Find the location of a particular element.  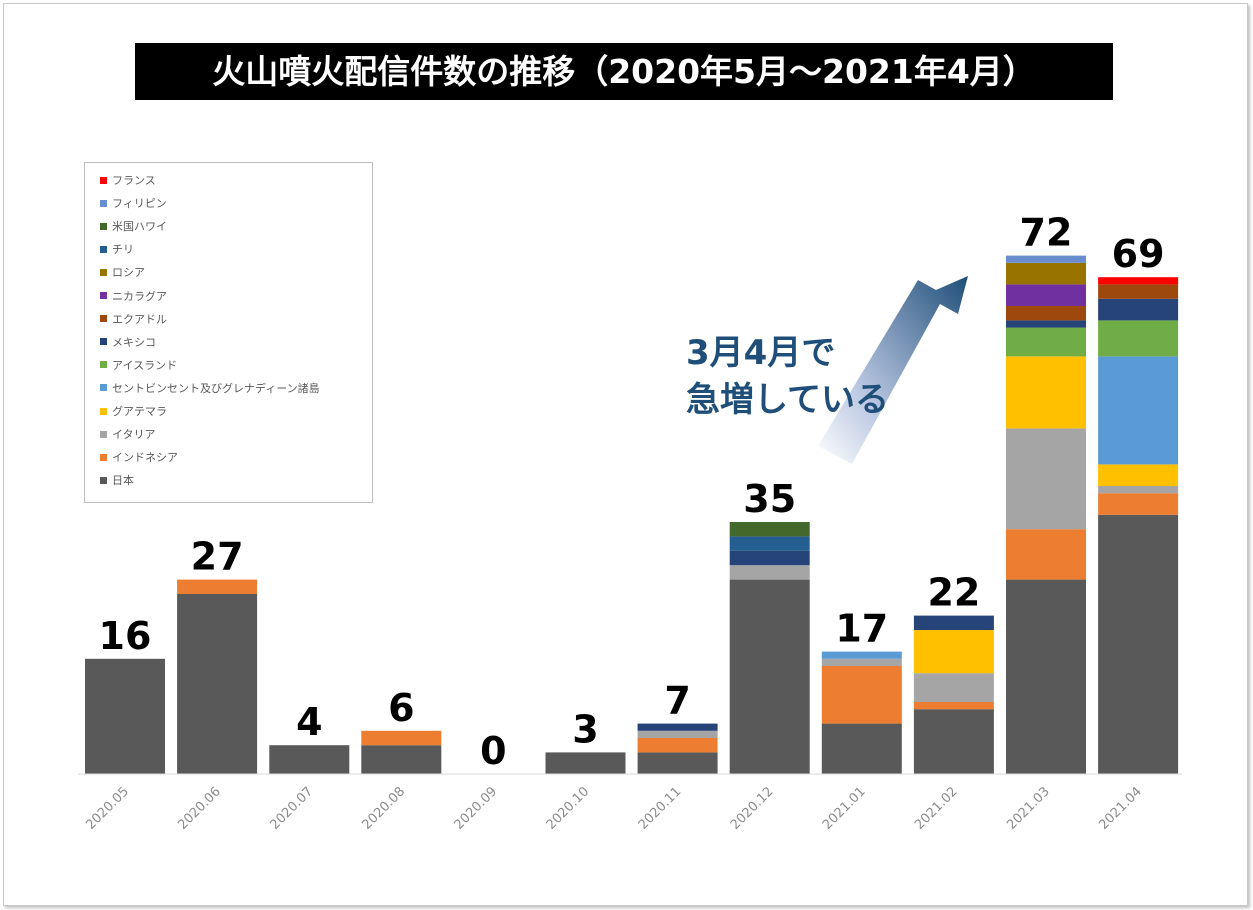

x-tick-label-2021.04: 2021.04 is located at coordinates (1120, 808).